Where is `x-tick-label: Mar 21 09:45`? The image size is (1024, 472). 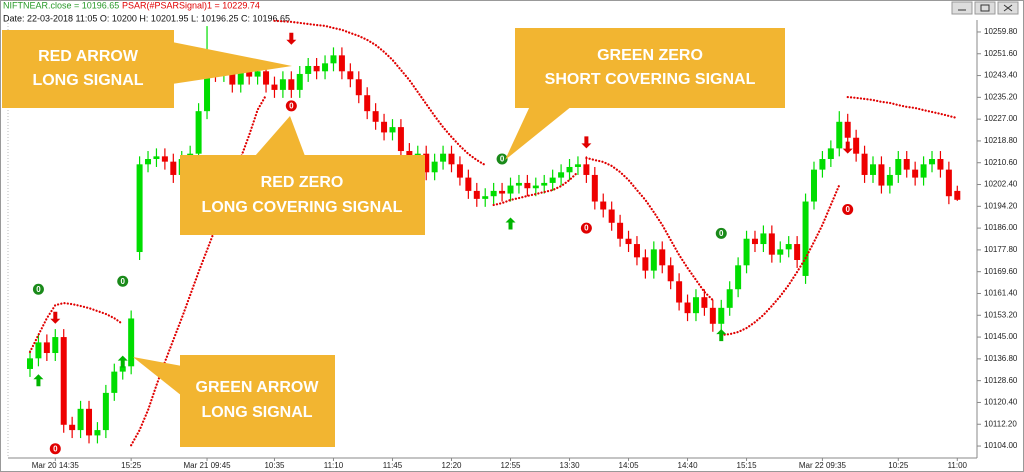 x-tick-label: Mar 21 09:45 is located at coordinates (207, 465).